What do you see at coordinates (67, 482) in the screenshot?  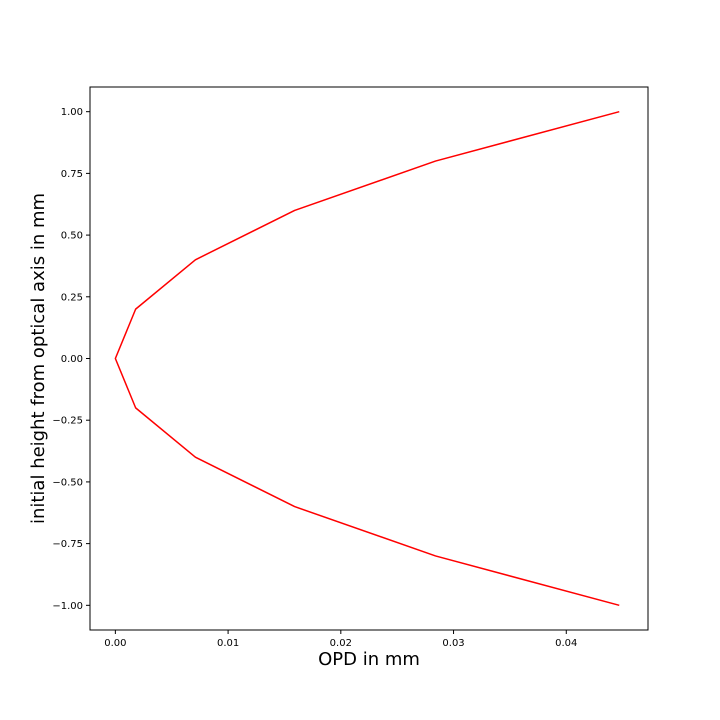 I see `y-tick-label: −0.50` at bounding box center [67, 482].